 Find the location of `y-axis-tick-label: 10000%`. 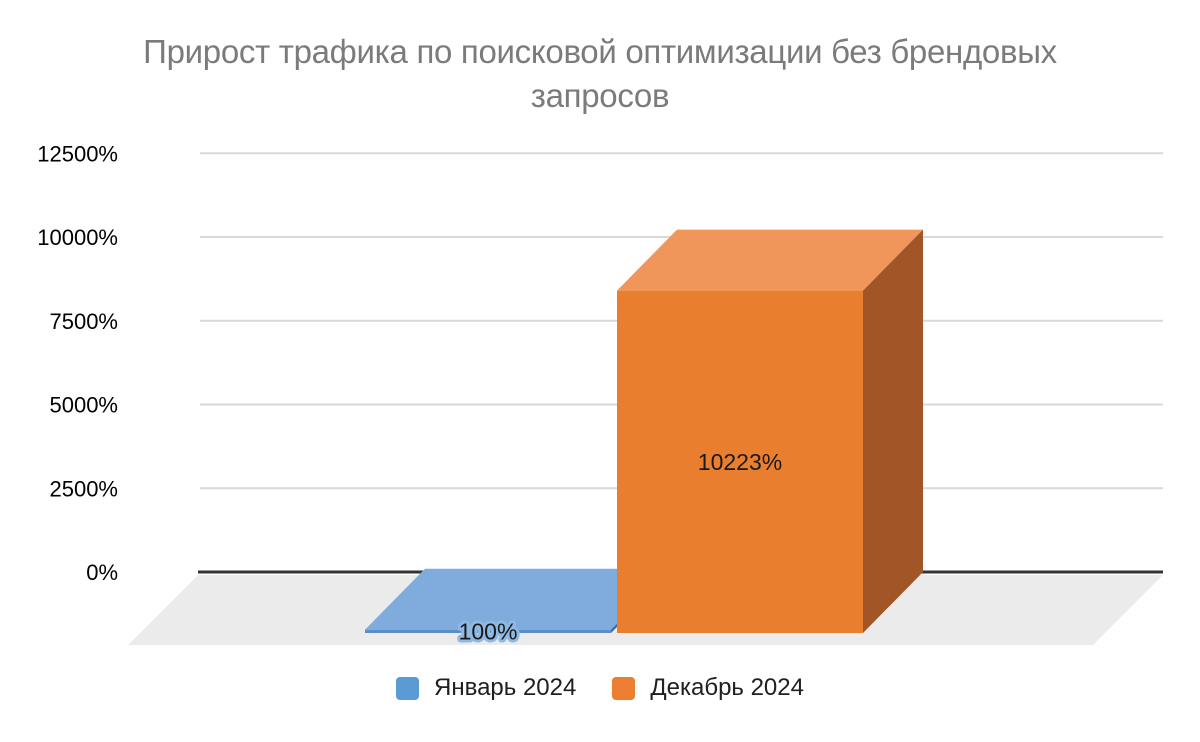

y-axis-tick-label: 10000% is located at coordinates (77, 237).